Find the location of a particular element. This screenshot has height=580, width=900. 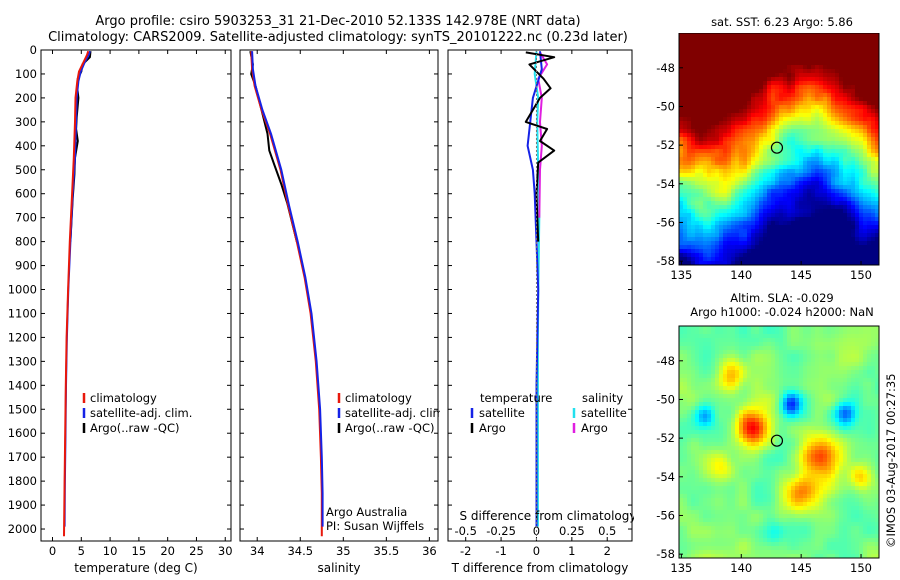

y-tick-label: 300 is located at coordinates (26, 122).